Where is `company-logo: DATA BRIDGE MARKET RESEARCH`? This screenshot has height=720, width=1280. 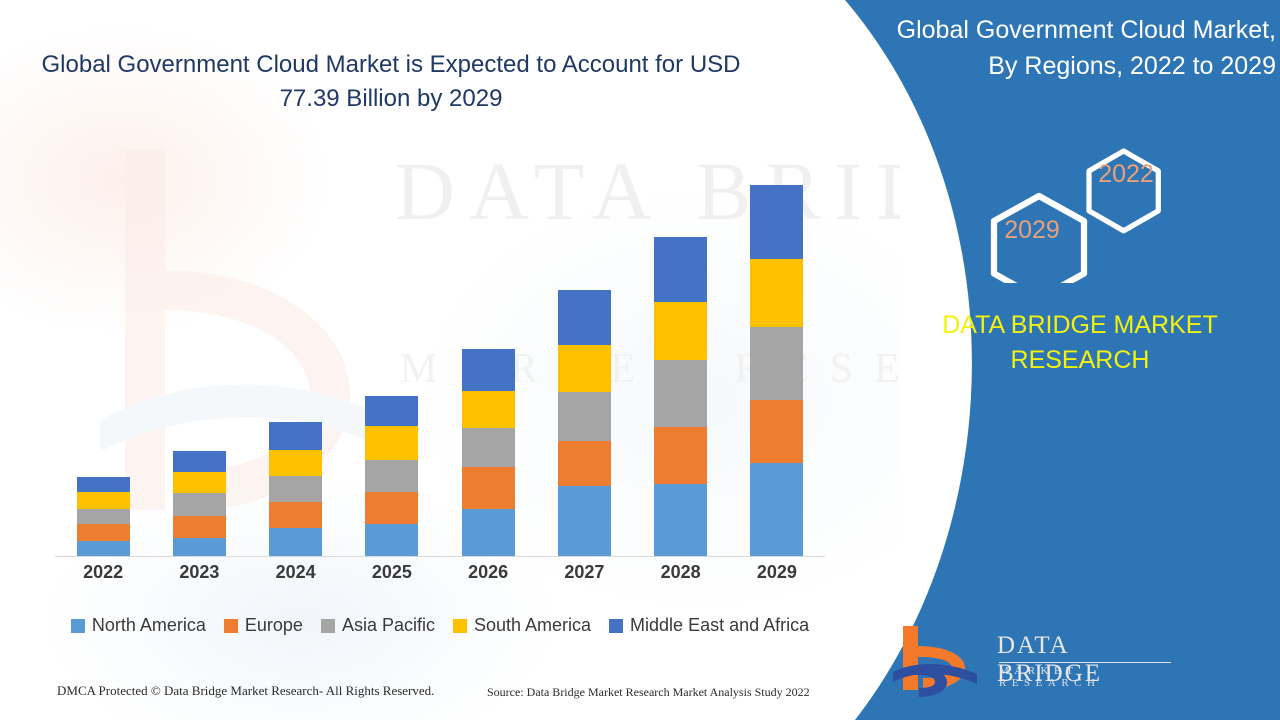 company-logo: DATA BRIDGE MARKET RESEARCH is located at coordinates (1028, 659).